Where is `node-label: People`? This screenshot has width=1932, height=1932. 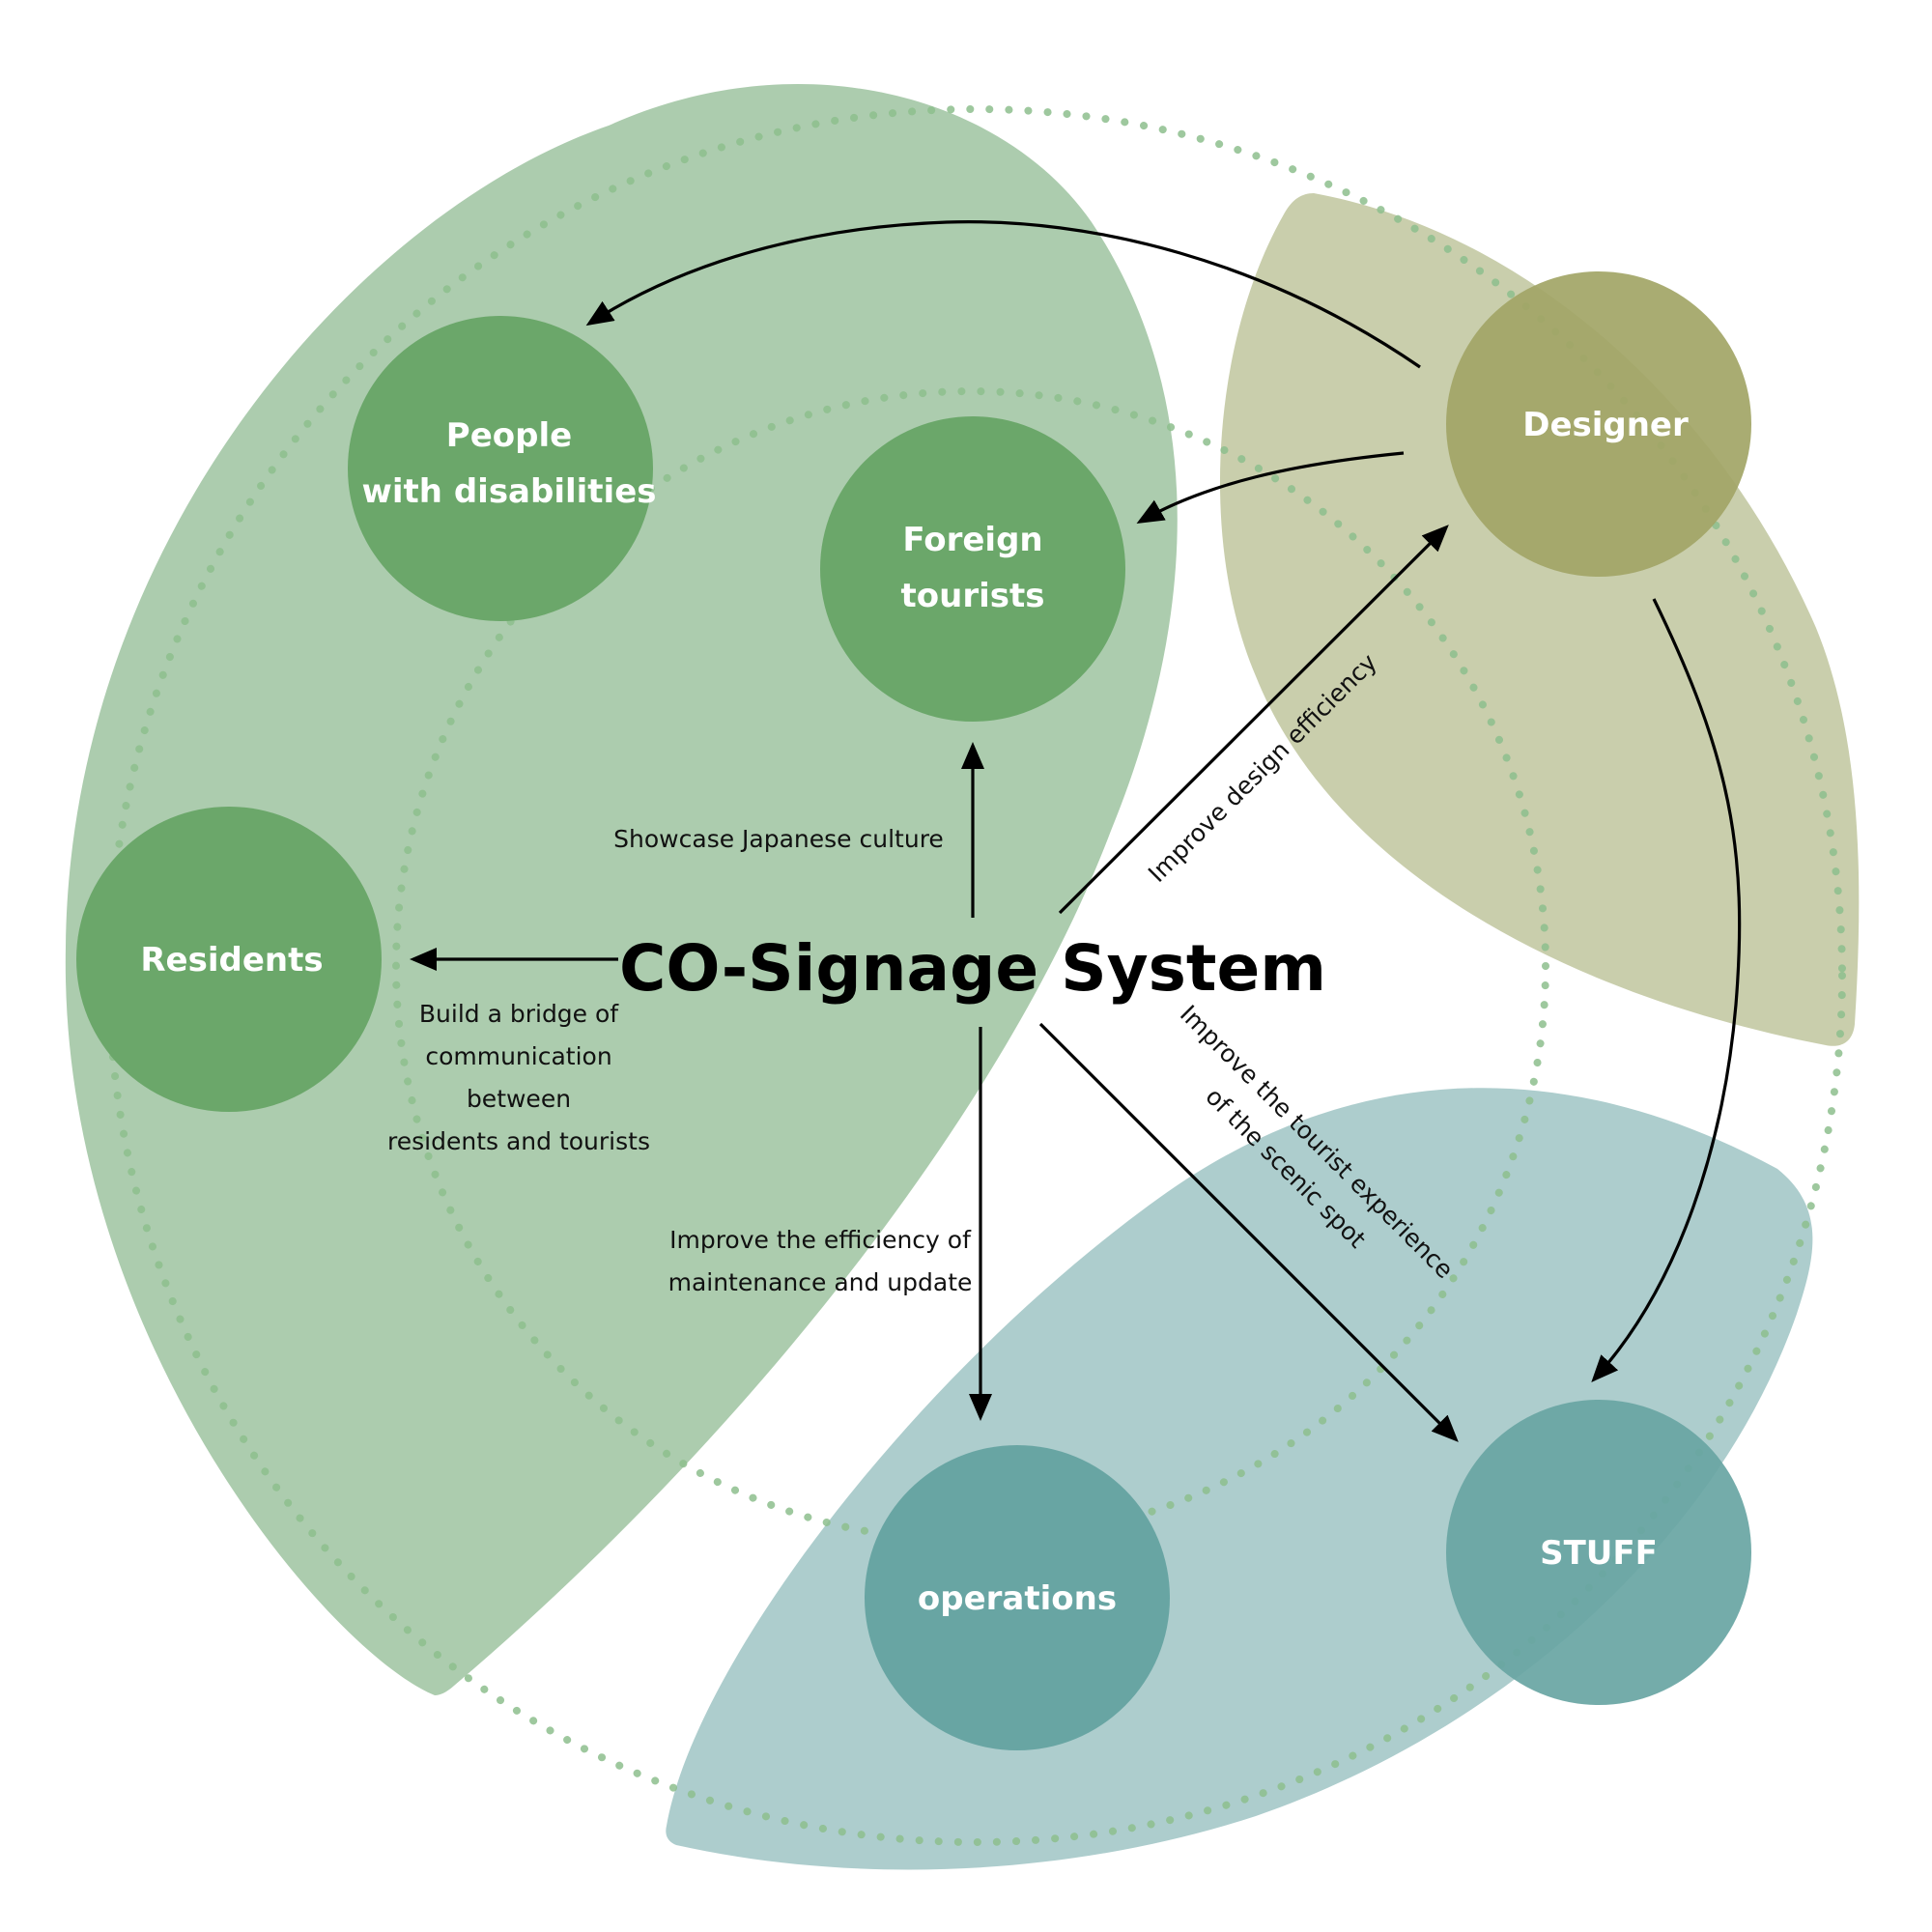 node-label: People is located at coordinates (509, 435).